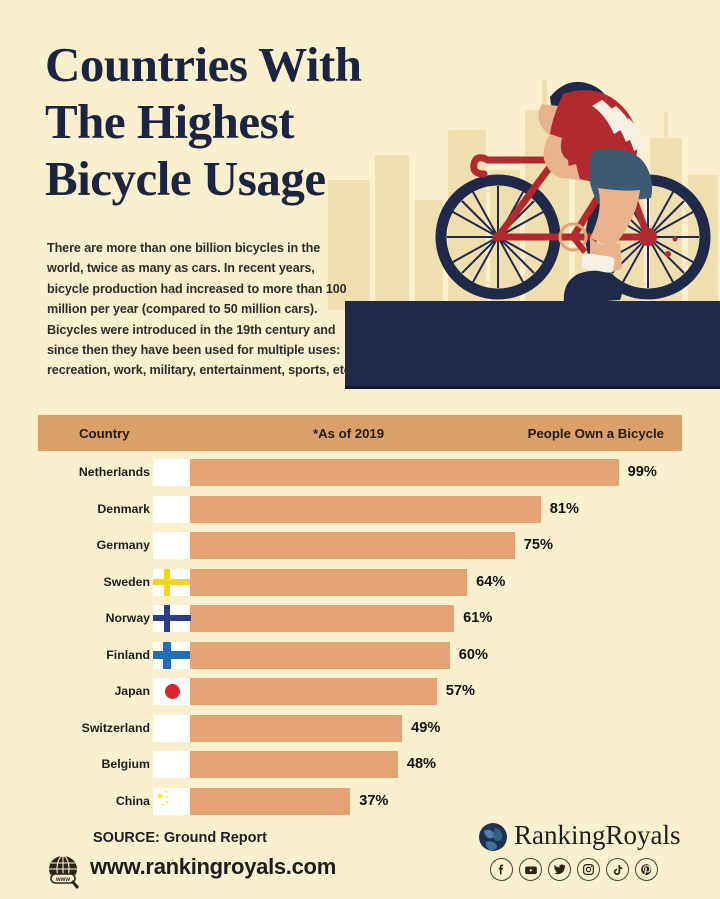 The height and width of the screenshot is (899, 720). What do you see at coordinates (126, 581) in the screenshot?
I see `country-label: Sweden` at bounding box center [126, 581].